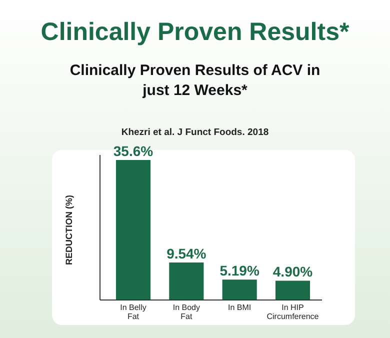 The width and height of the screenshot is (390, 338). Describe the element at coordinates (133, 312) in the screenshot. I see `x-tick-label: In Belly Fat` at that location.